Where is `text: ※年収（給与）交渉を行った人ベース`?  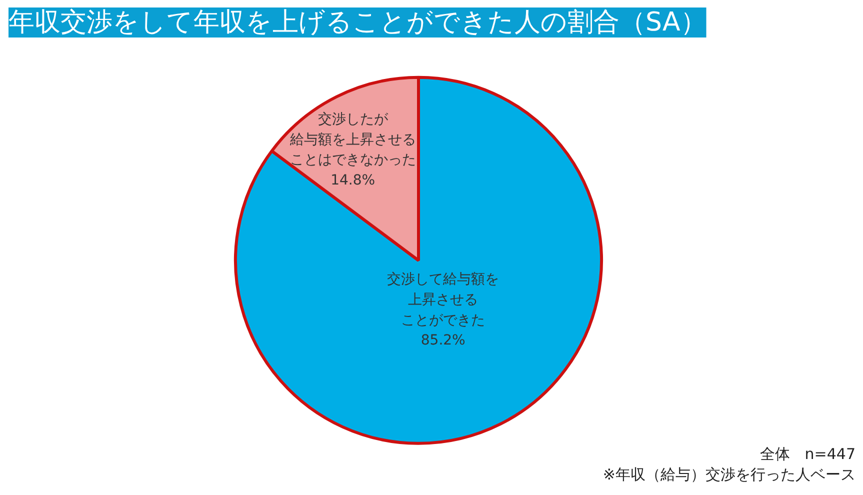 text: ※年収（給与）交渉を行った人ベース is located at coordinates (729, 474).